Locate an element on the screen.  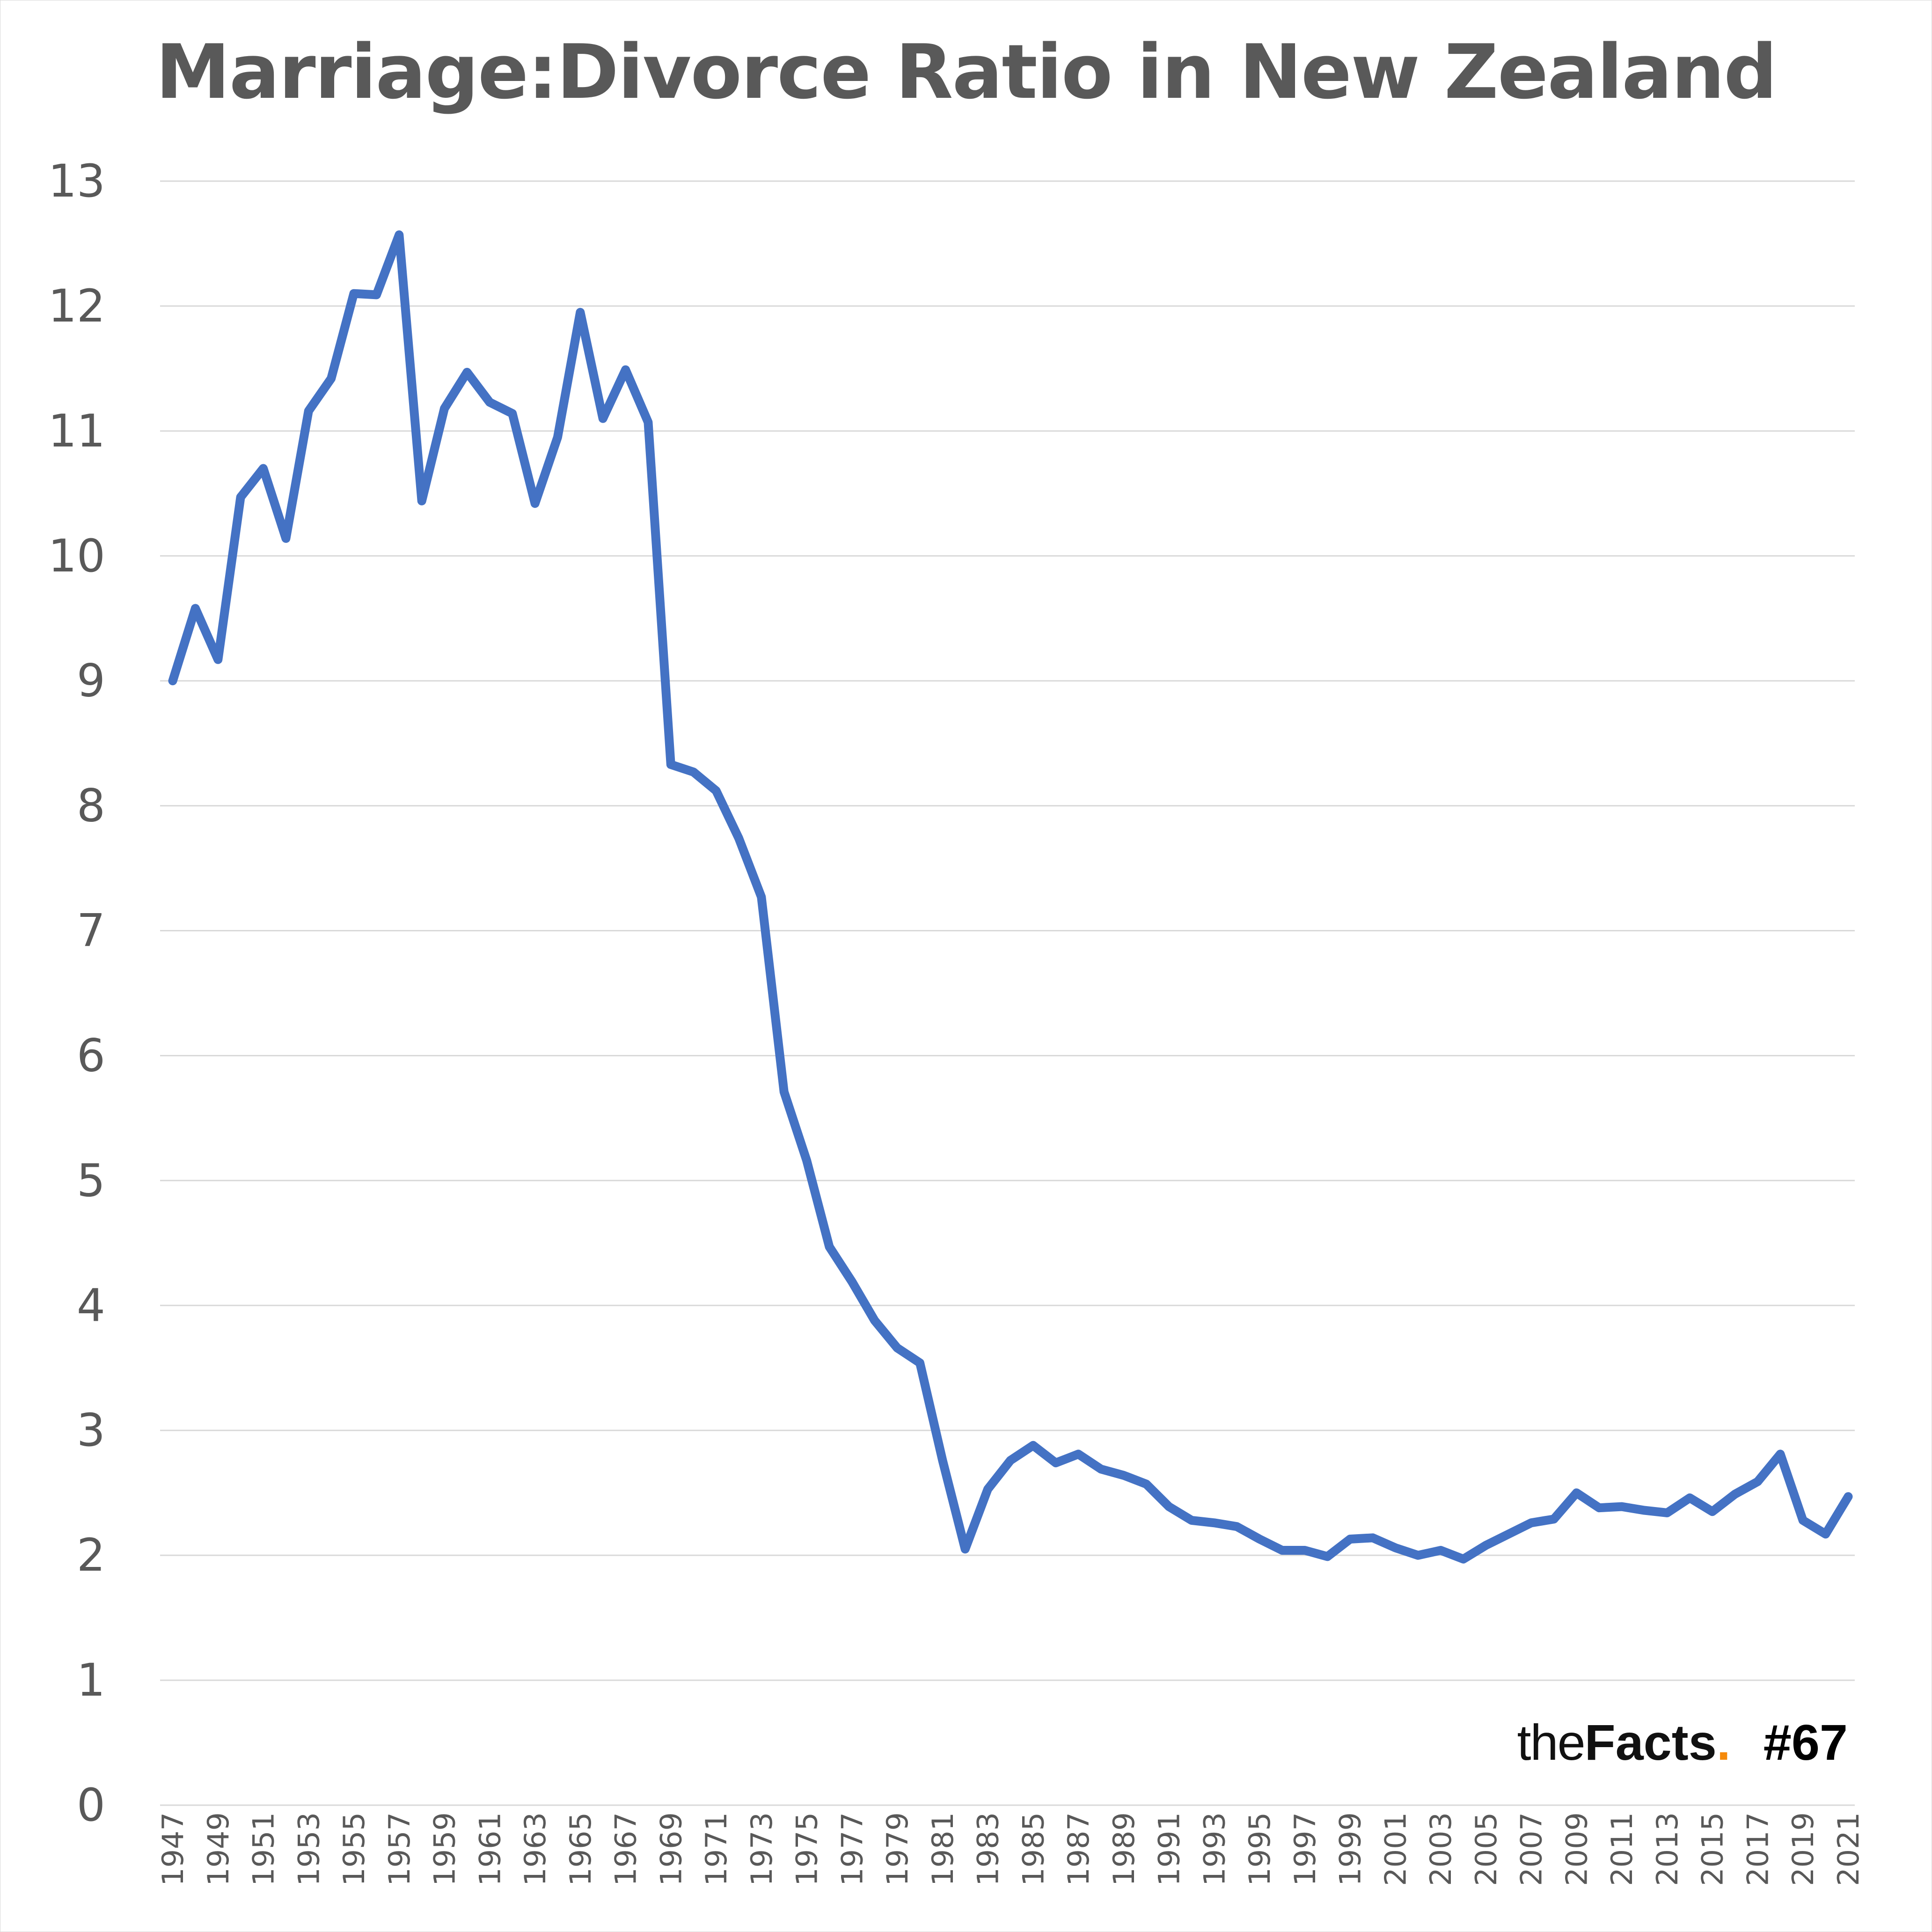
y-tick-label: 5 is located at coordinates (91, 1180).